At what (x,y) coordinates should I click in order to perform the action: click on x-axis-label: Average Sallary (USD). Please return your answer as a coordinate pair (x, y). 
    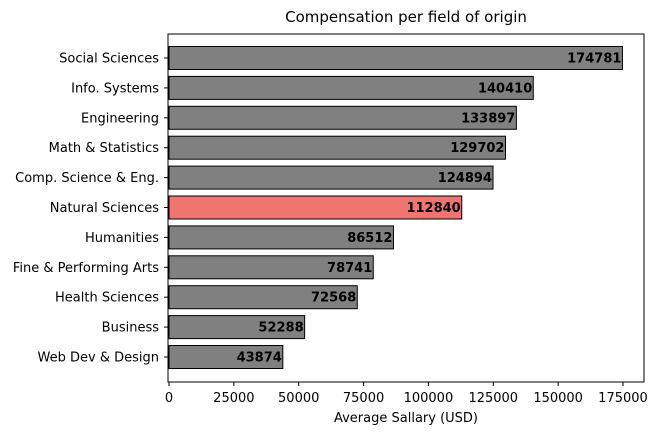
    Looking at the image, I should click on (406, 418).